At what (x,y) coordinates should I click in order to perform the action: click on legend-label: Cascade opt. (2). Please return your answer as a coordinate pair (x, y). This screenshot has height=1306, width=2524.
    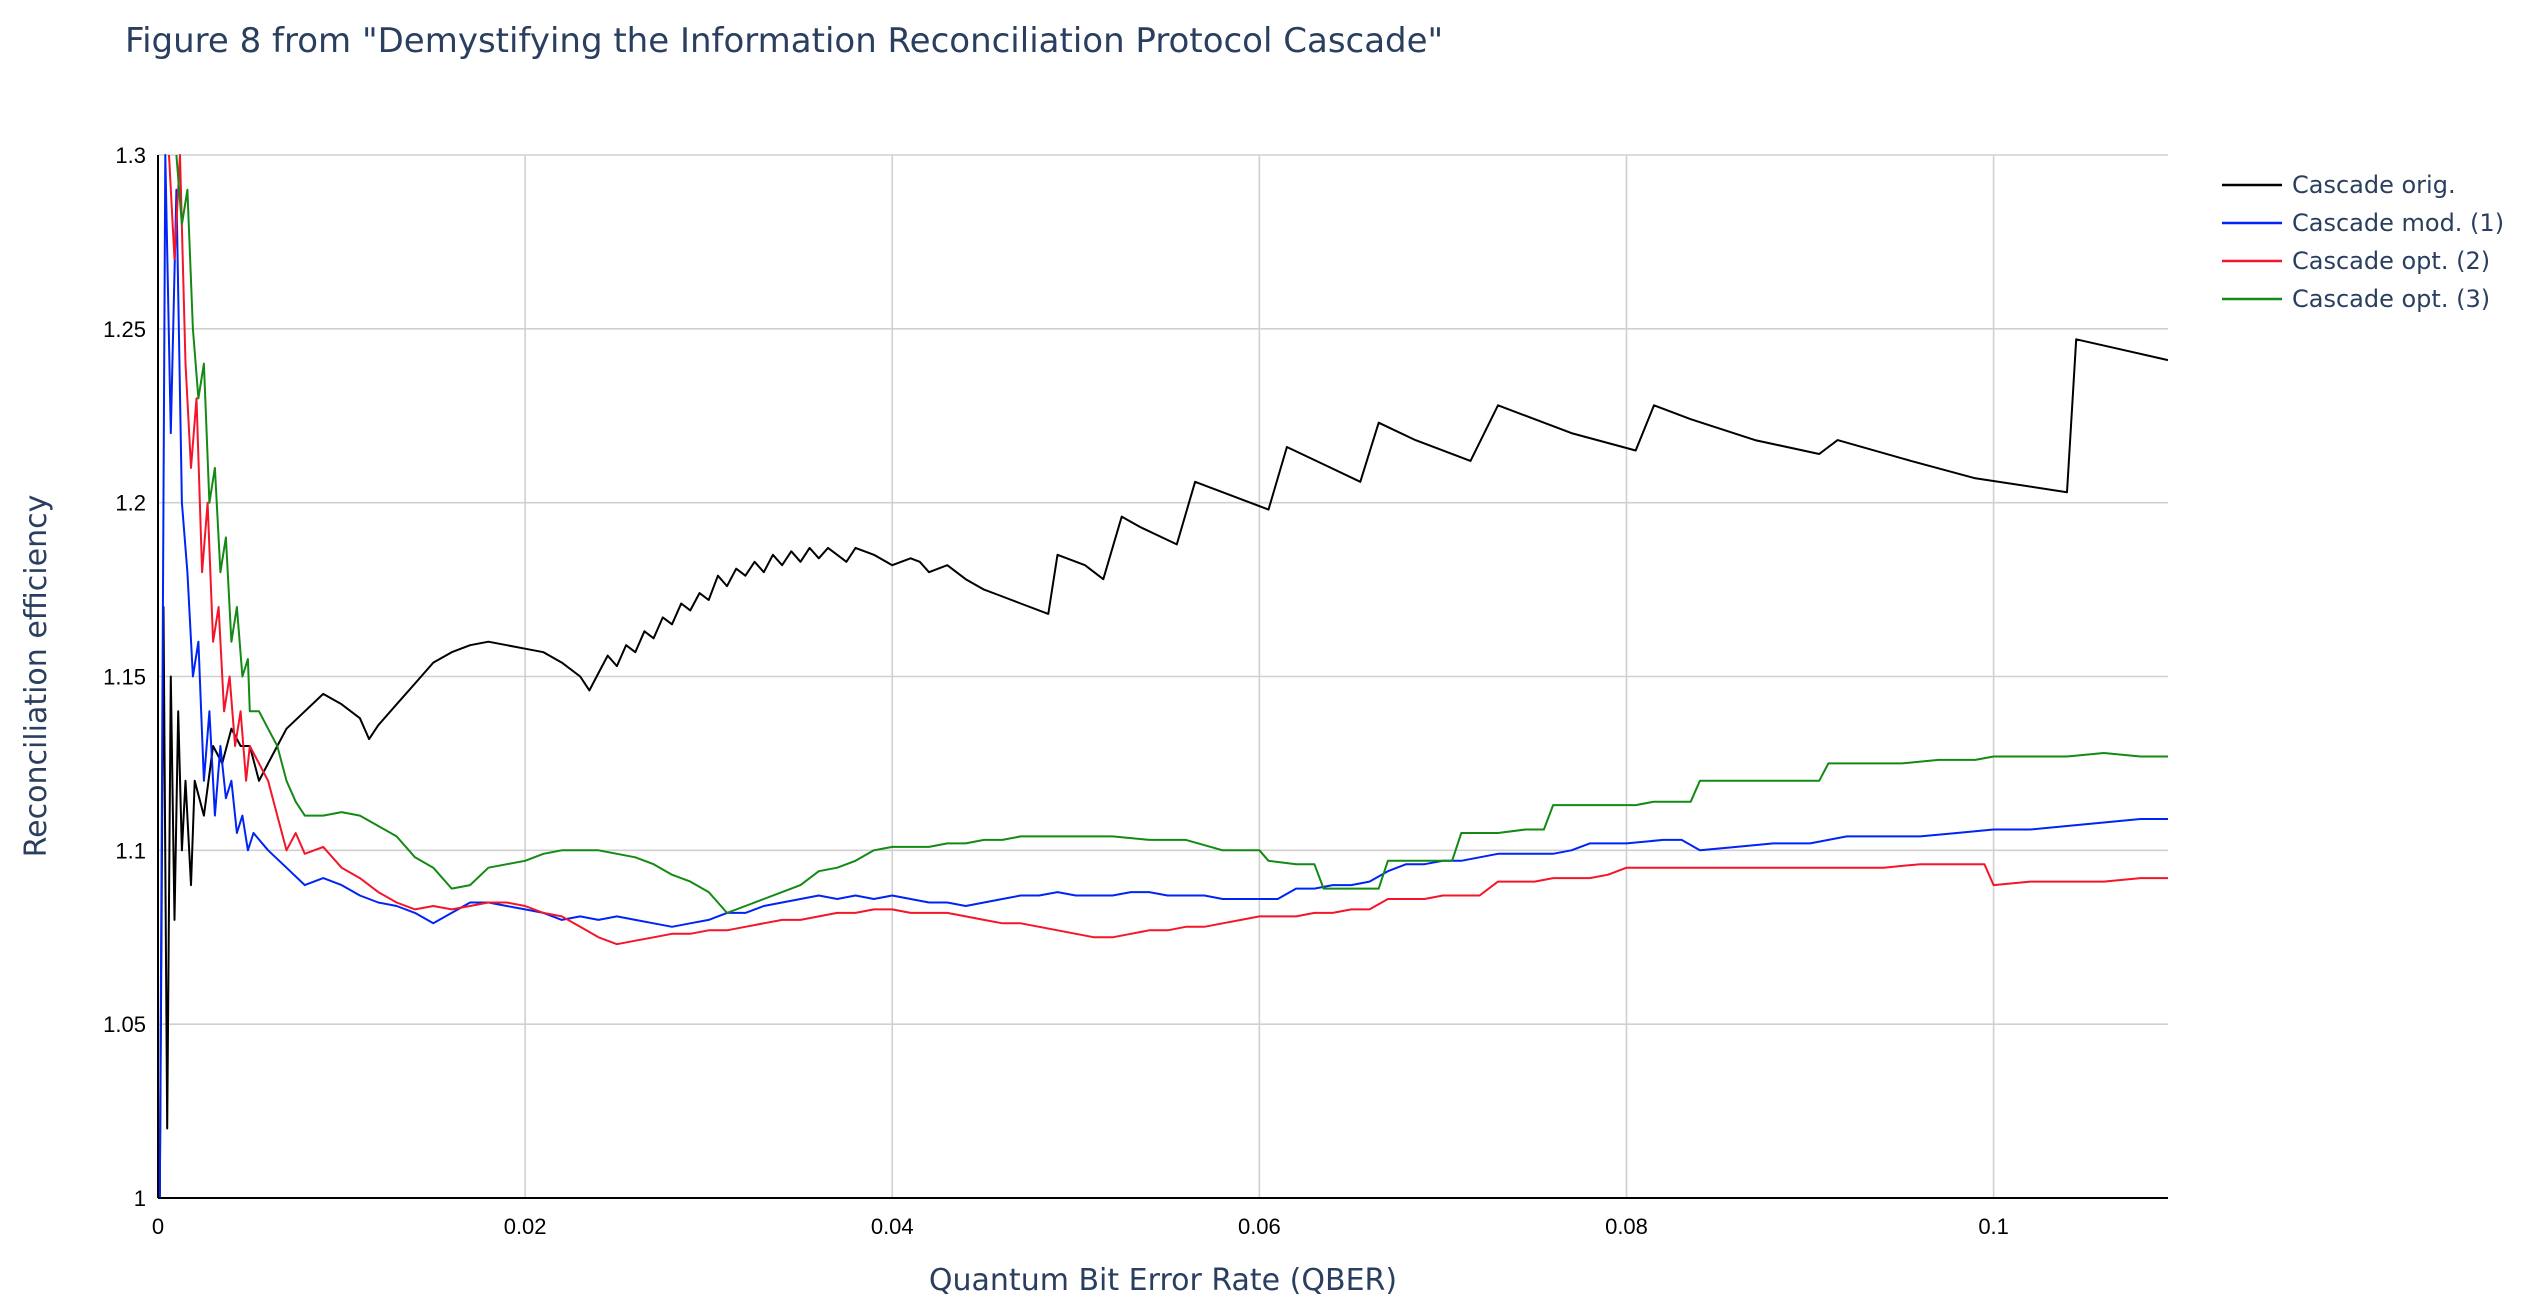
    Looking at the image, I should click on (2391, 261).